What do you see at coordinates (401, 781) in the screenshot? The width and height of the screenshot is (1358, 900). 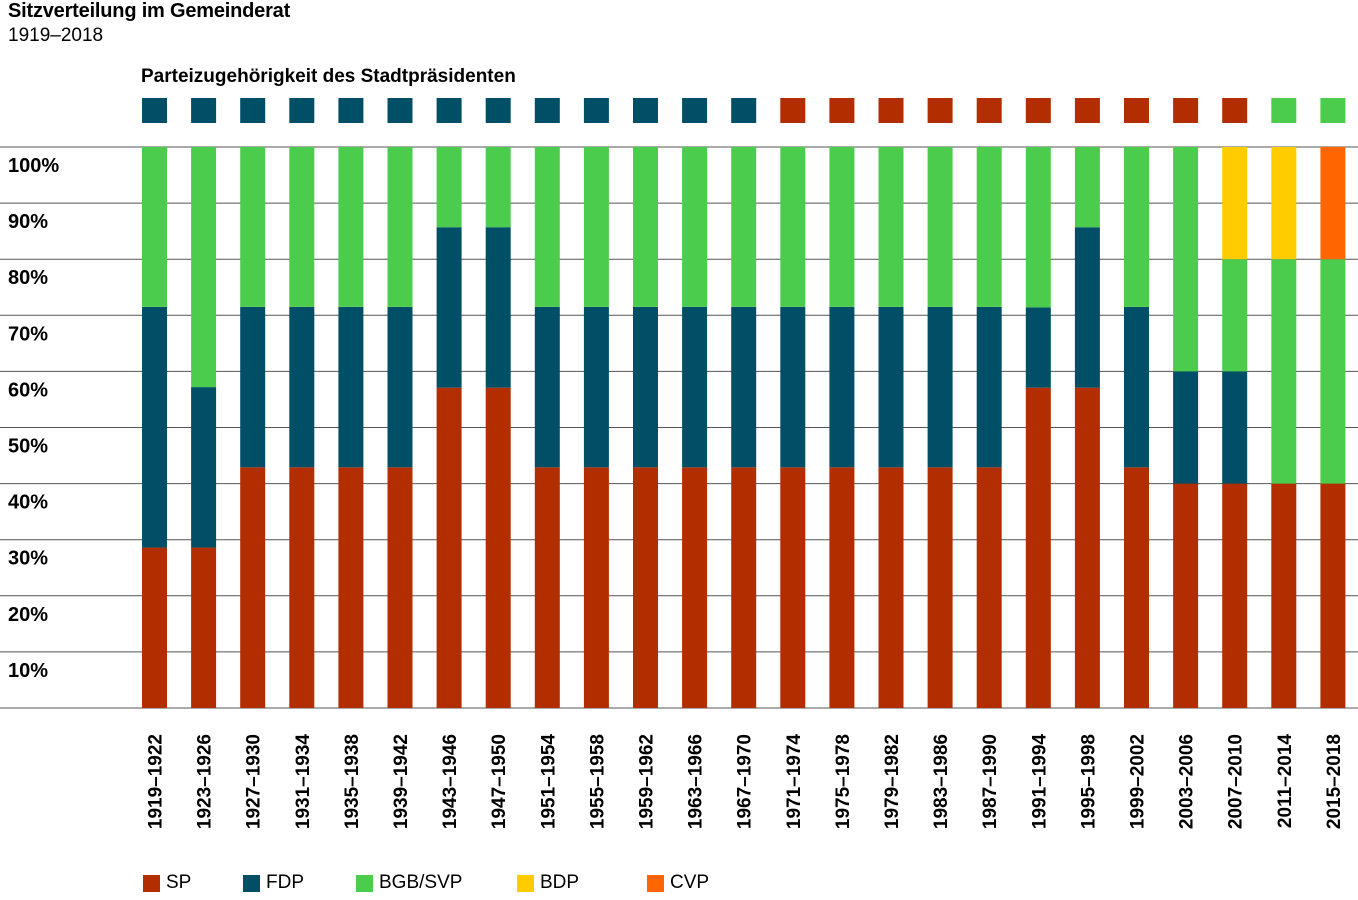 I see `x-tick-label: 1939–1942` at bounding box center [401, 781].